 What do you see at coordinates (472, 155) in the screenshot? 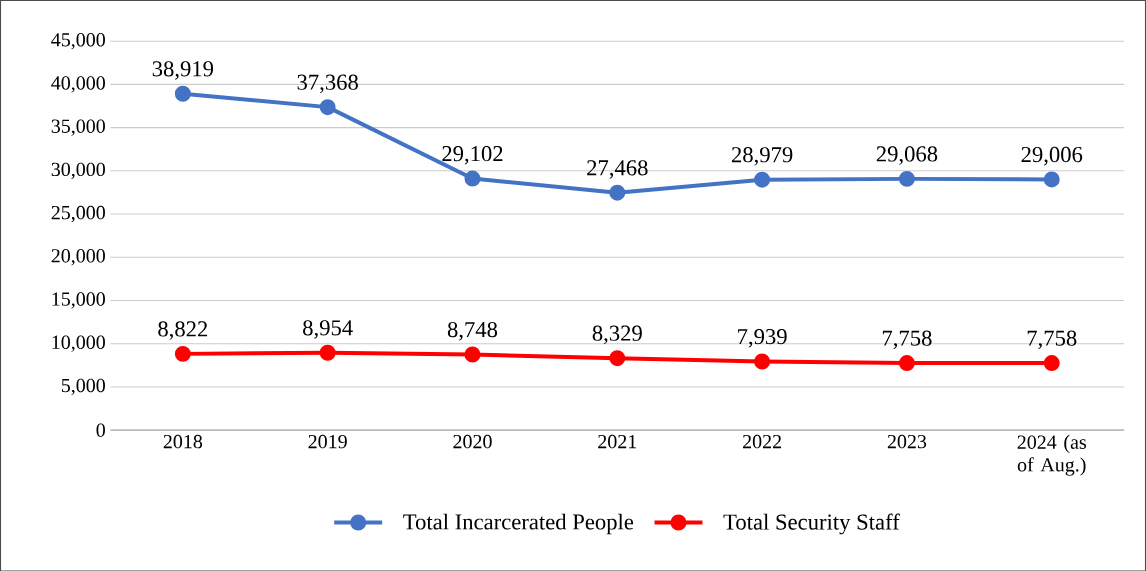
I see `data-label: 29,102` at bounding box center [472, 155].